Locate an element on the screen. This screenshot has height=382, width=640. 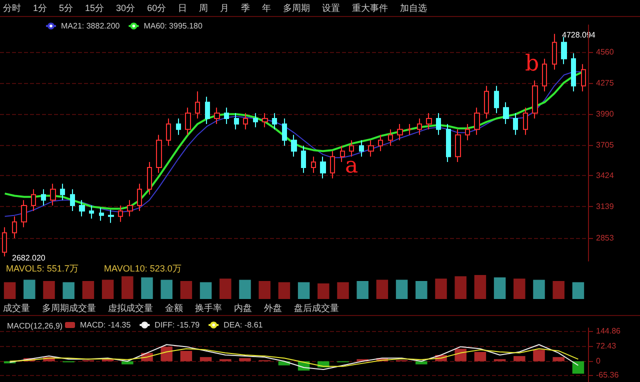
text: 换手率 is located at coordinates (208, 308).